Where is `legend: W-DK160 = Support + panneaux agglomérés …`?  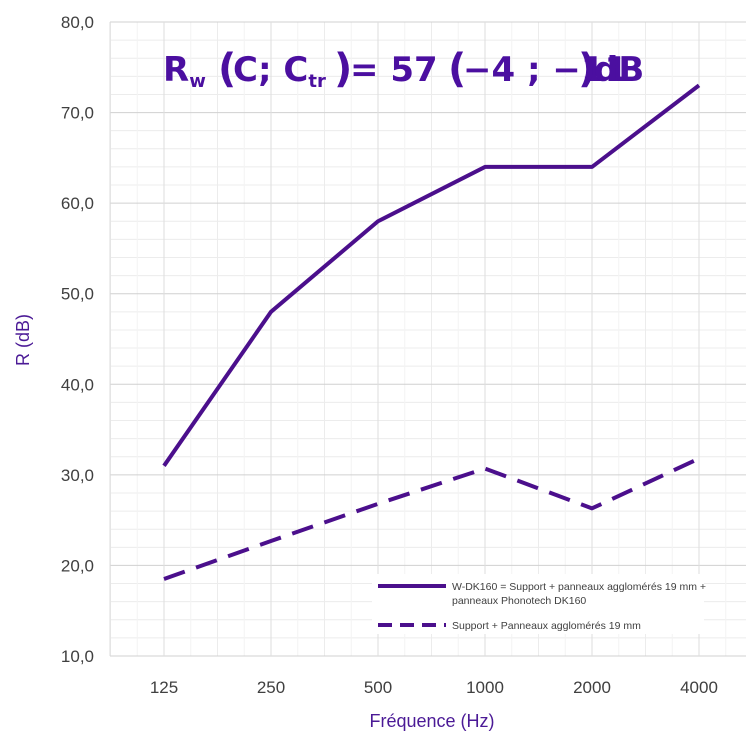 legend: W-DK160 = Support + panneaux agglomérés … is located at coordinates (539, 604).